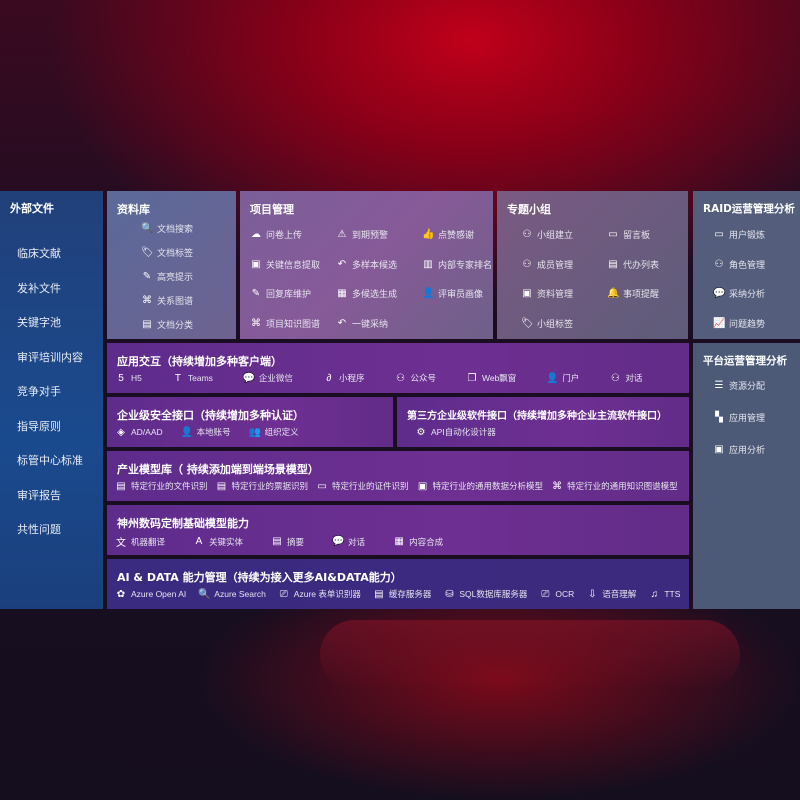 The width and height of the screenshot is (800, 800). I want to click on project-item: ☁ 问卷上传, so click(276, 234).